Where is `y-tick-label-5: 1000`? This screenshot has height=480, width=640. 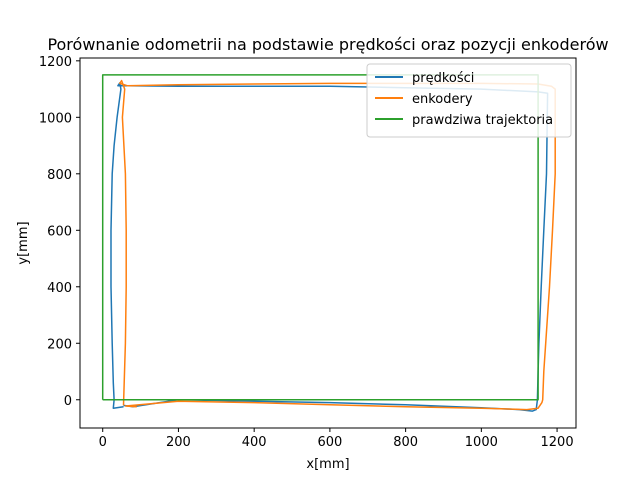
y-tick-label-5: 1000 is located at coordinates (55, 118).